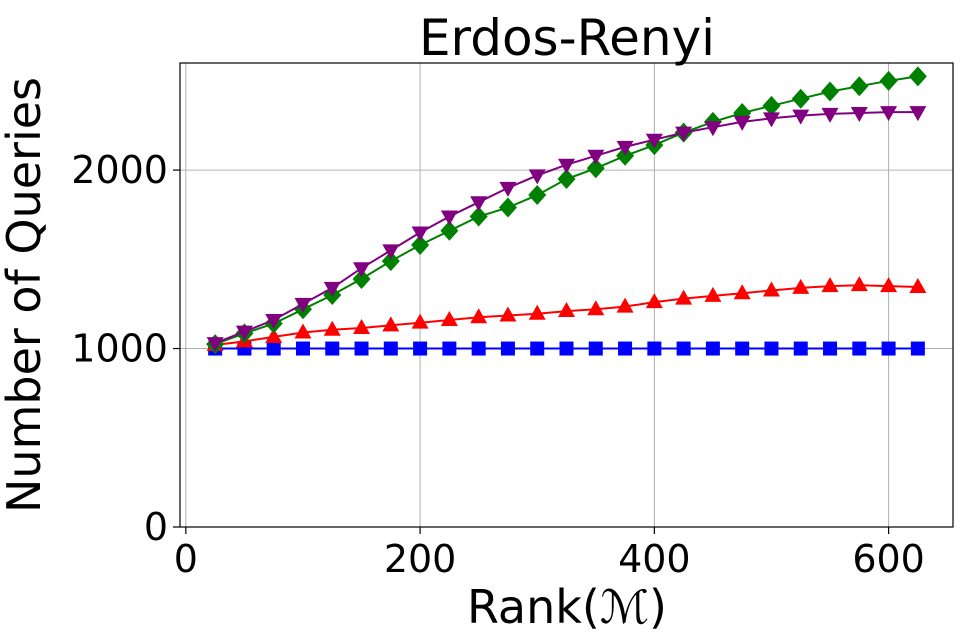 The width and height of the screenshot is (964, 641). What do you see at coordinates (119, 170) in the screenshot?
I see `y-tick-label: 2000` at bounding box center [119, 170].